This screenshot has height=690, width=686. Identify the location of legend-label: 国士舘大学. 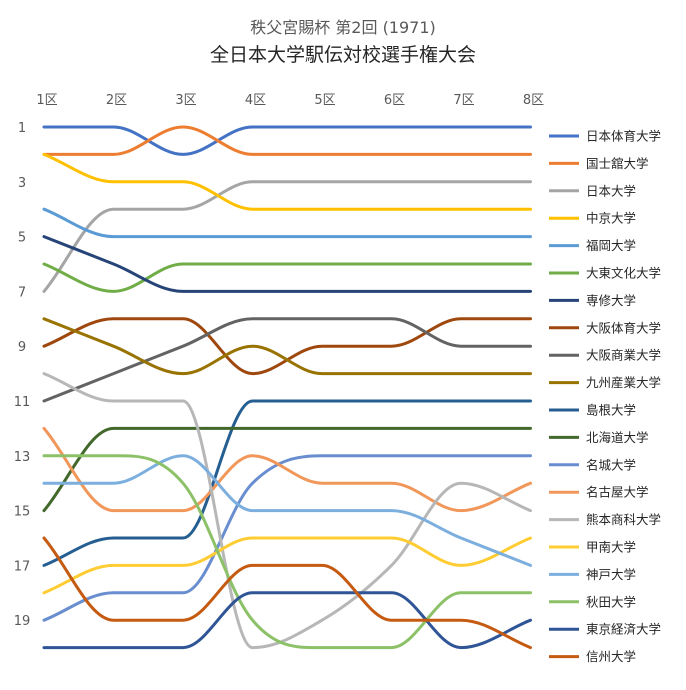
(617, 163).